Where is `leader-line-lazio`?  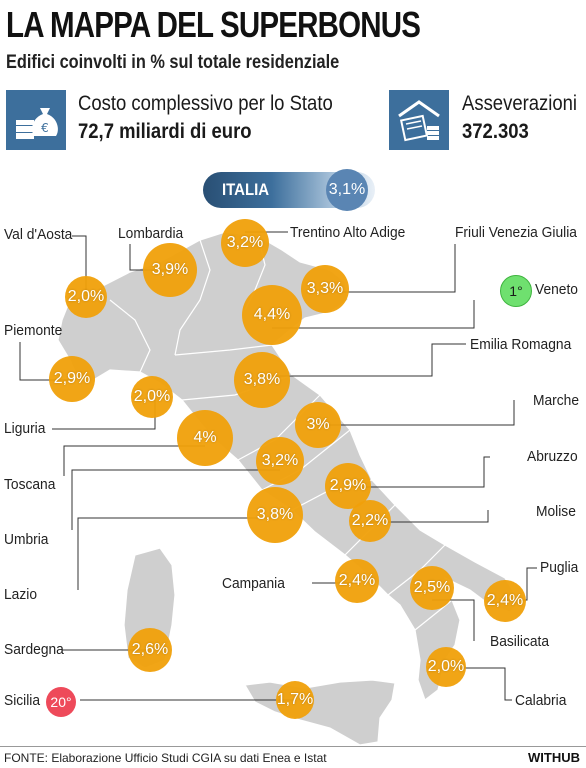 leader-line-lazio is located at coordinates (176, 553).